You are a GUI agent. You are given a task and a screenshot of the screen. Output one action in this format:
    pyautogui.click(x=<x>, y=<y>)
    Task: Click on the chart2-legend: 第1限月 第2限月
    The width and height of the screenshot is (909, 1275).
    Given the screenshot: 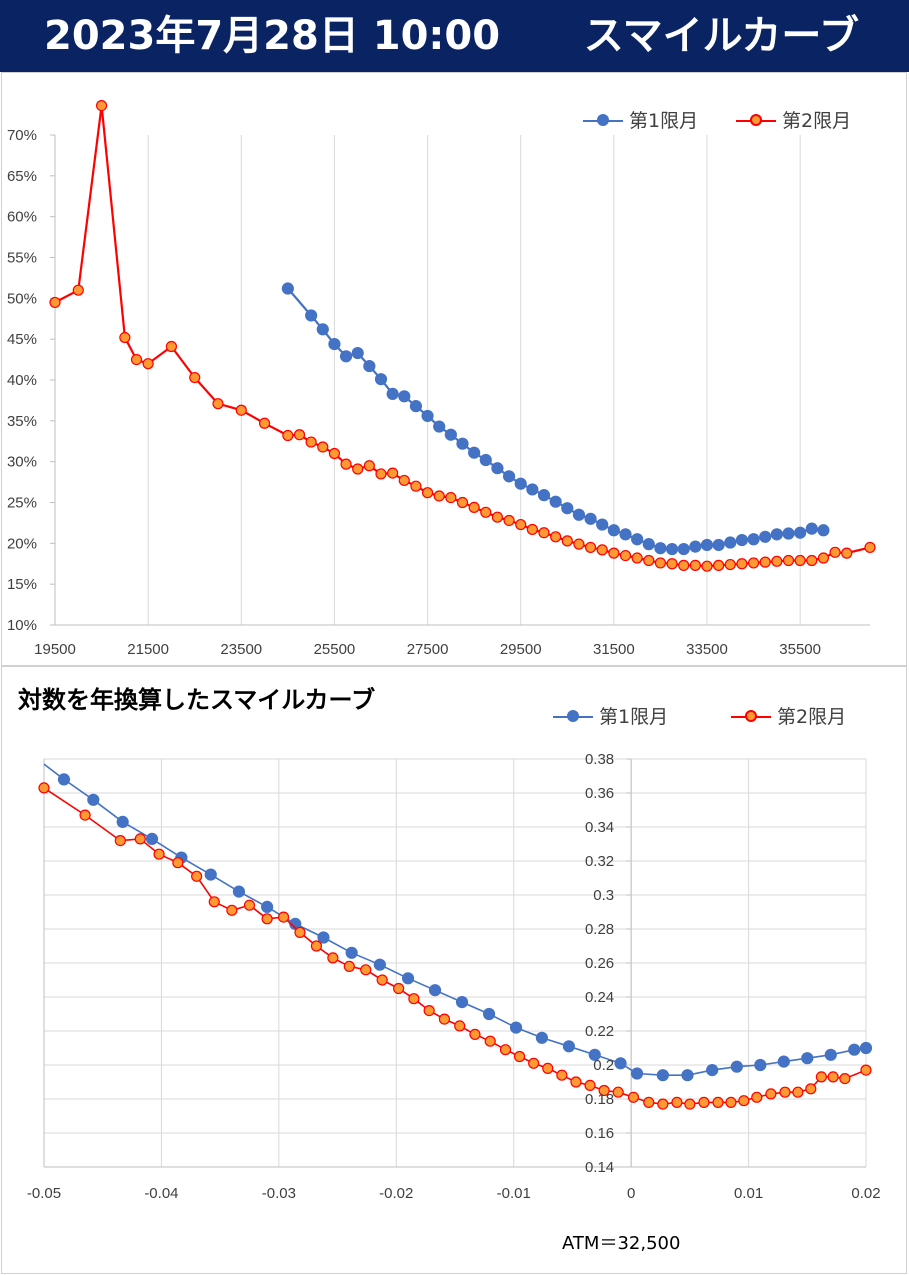 What is the action you would take?
    pyautogui.click(x=723, y=717)
    